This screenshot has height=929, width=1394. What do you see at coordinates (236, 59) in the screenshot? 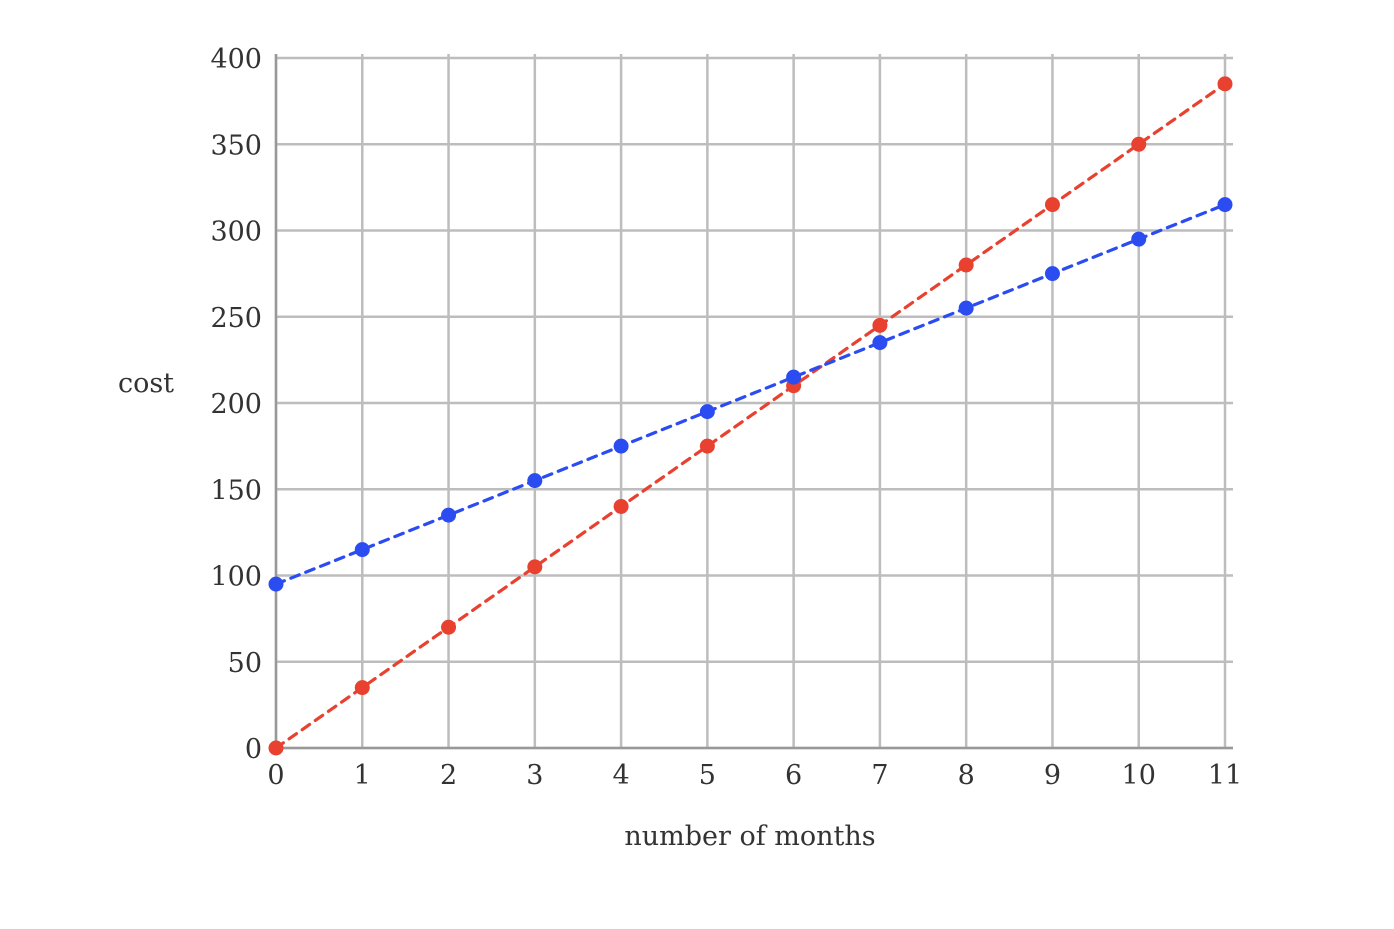
I see `y-tick-label: 400` at bounding box center [236, 59].